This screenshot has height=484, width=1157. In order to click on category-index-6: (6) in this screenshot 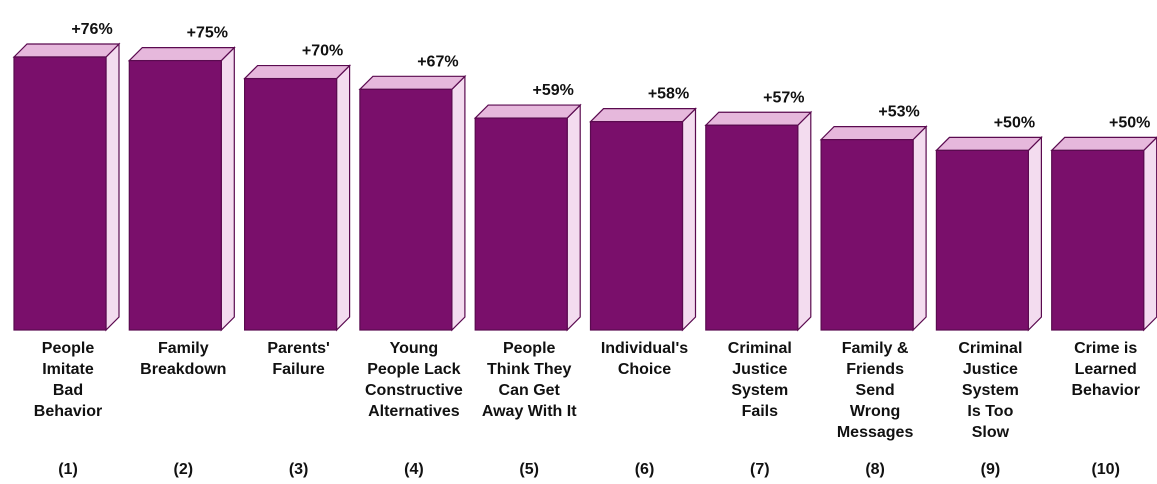, I will do `click(644, 469)`.